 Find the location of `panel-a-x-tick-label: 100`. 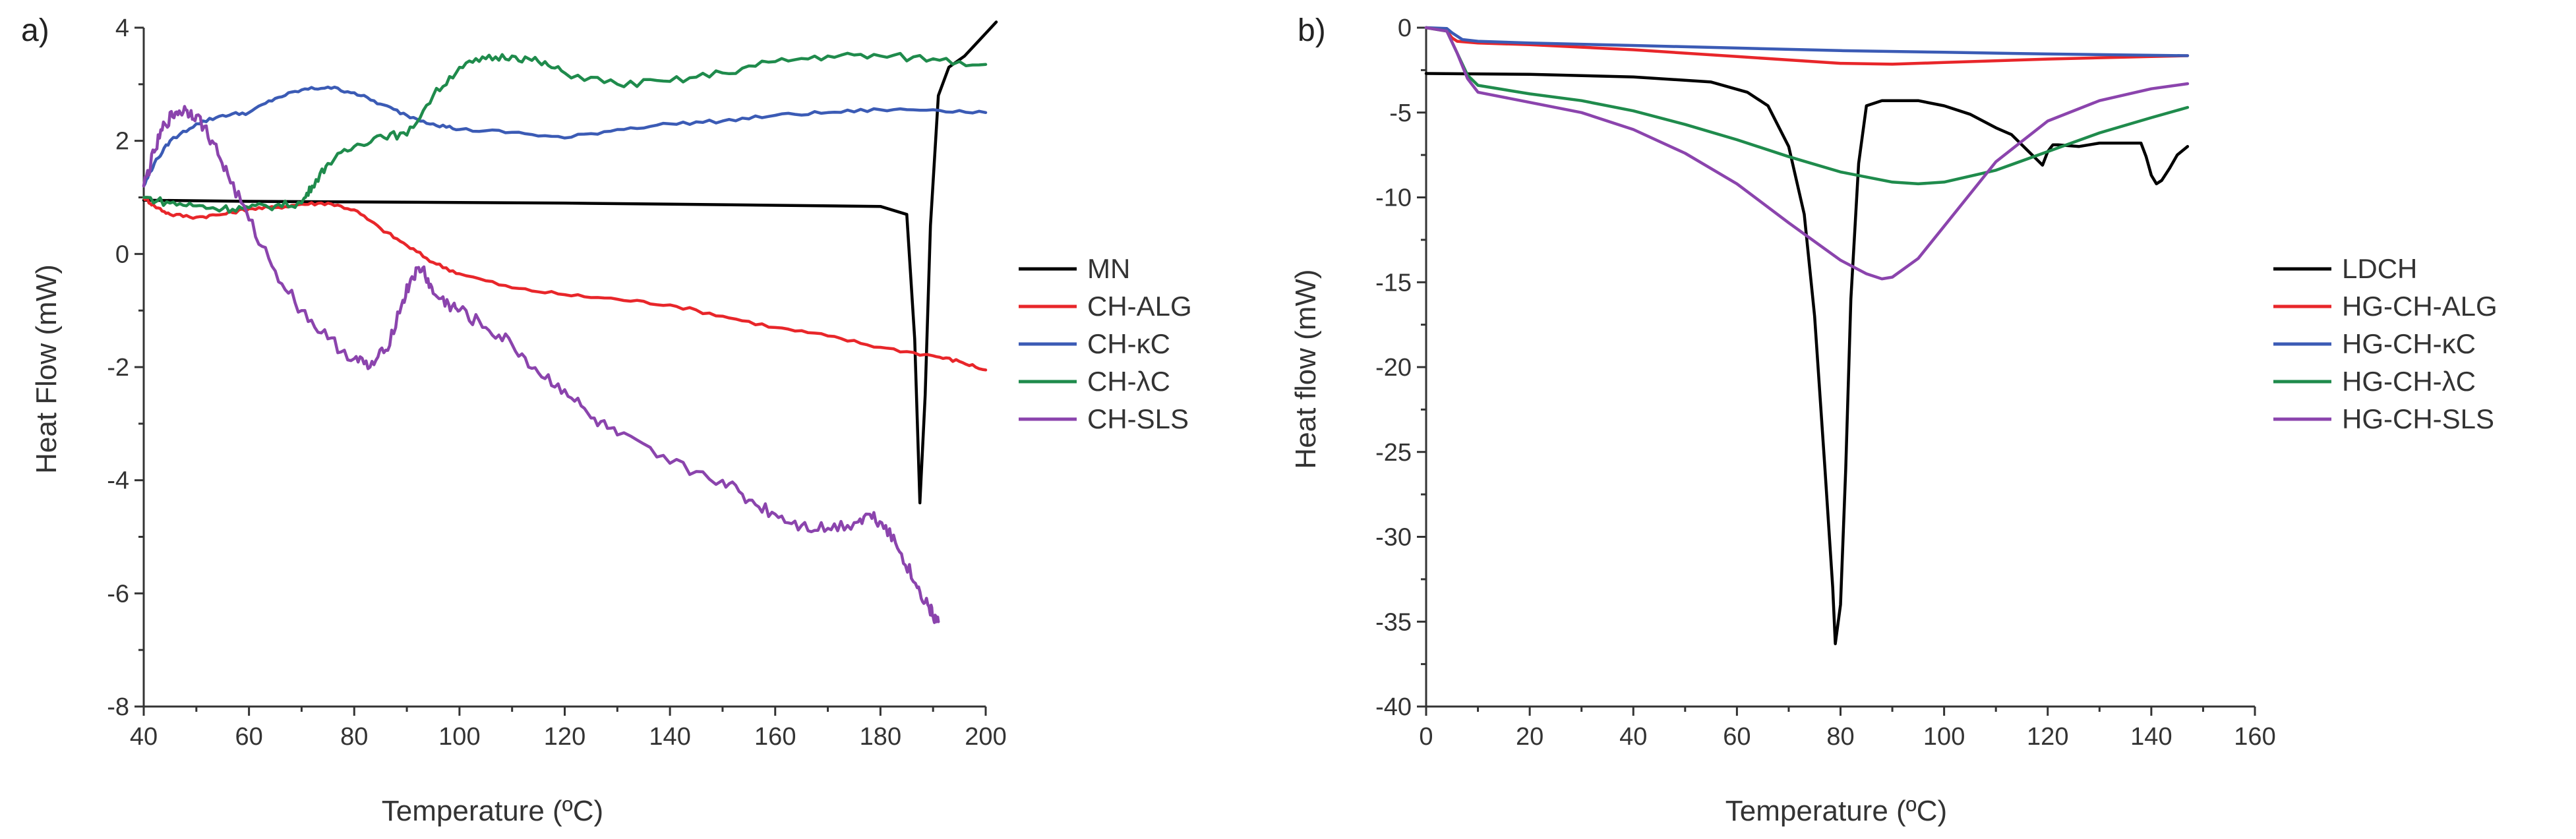

panel-a-x-tick-label: 100 is located at coordinates (459, 737).